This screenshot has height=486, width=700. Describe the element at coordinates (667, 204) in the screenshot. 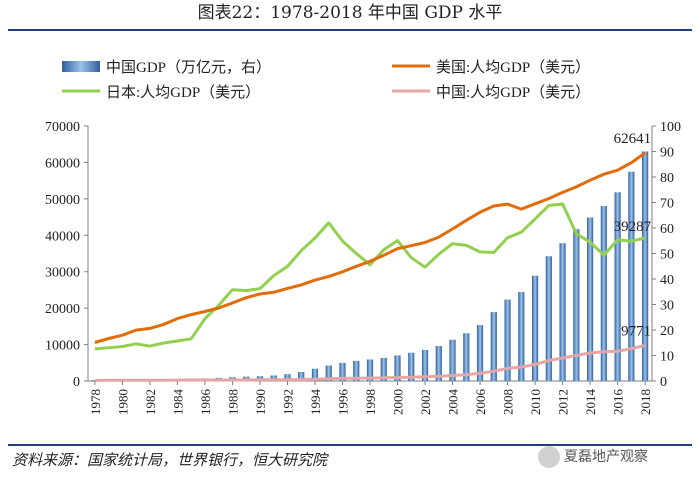

I see `right-tick-label: 70` at that location.